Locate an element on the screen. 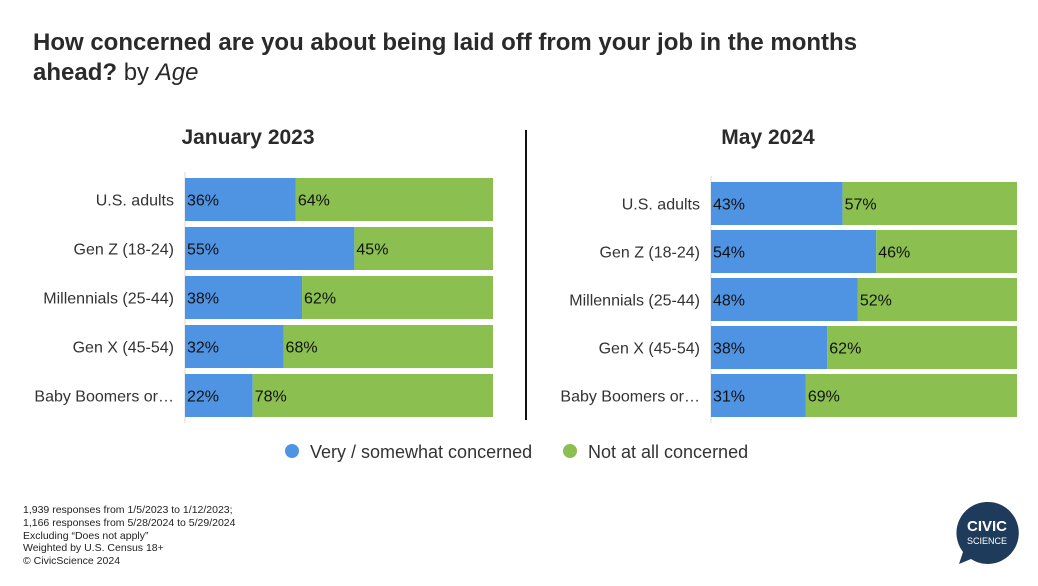  data-label: 57% is located at coordinates (861, 205).